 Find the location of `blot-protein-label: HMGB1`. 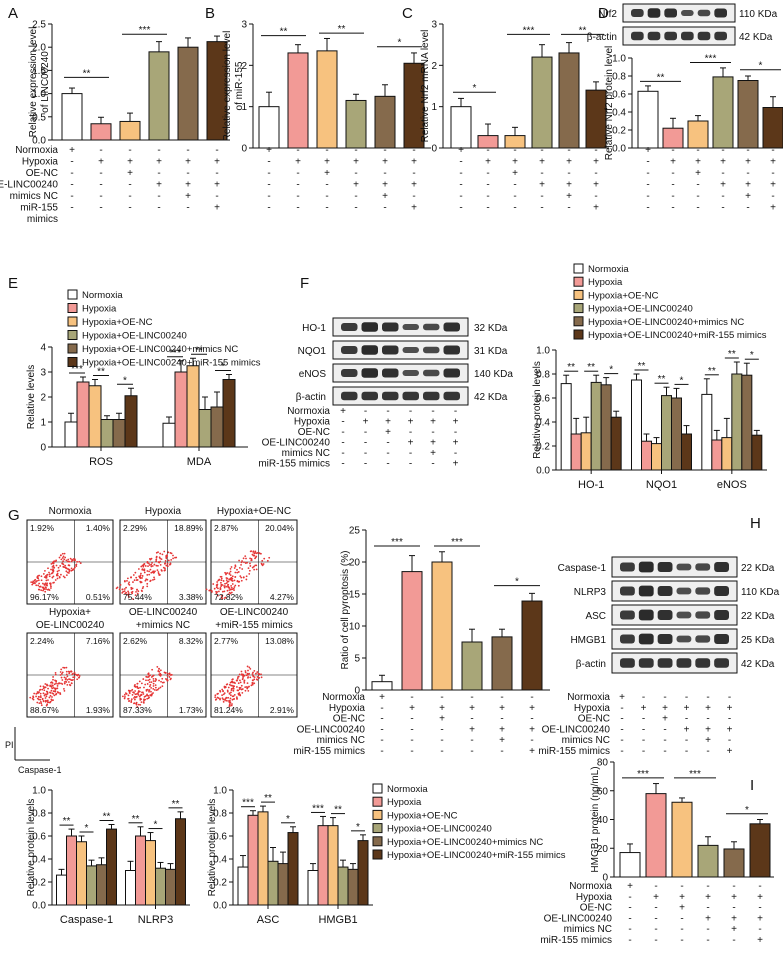

blot-protein-label: HMGB1 is located at coordinates (588, 640).